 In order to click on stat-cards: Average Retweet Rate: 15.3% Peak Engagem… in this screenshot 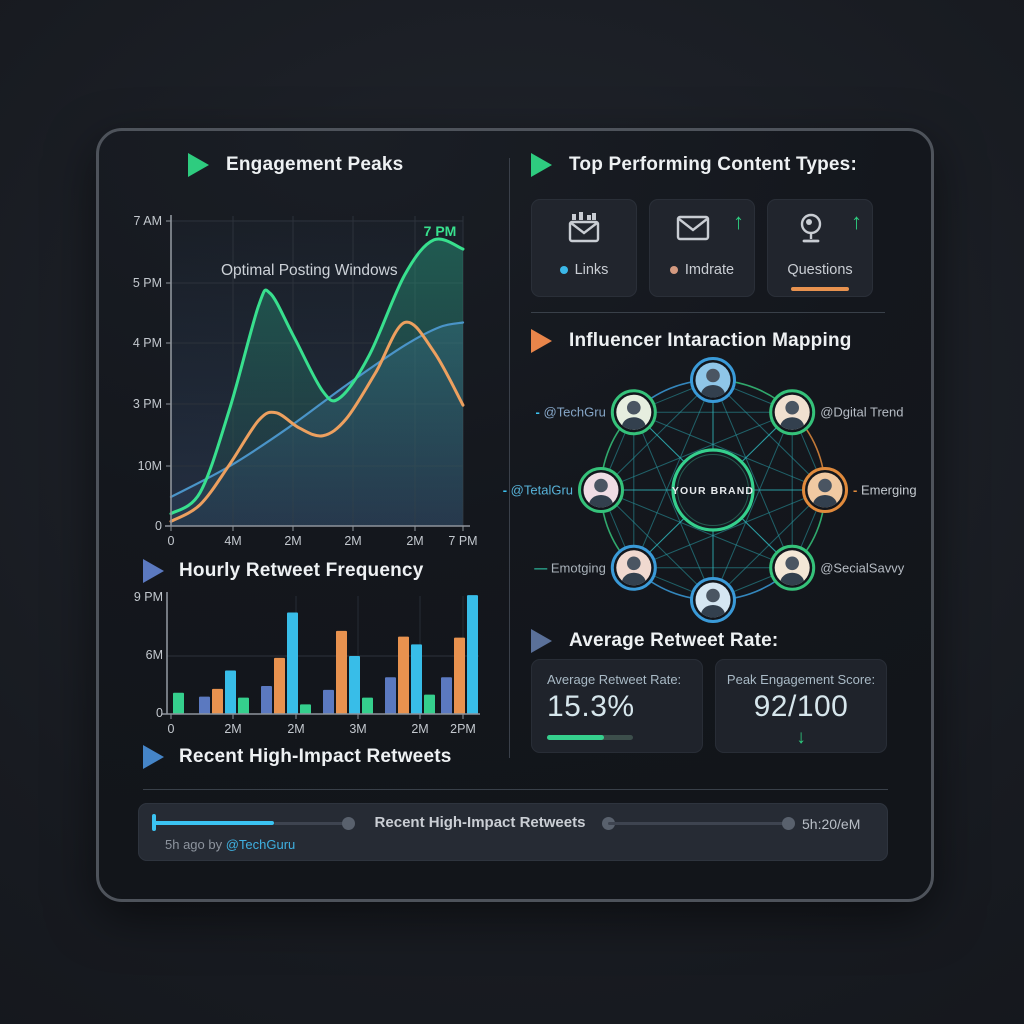, I will do `click(709, 706)`.